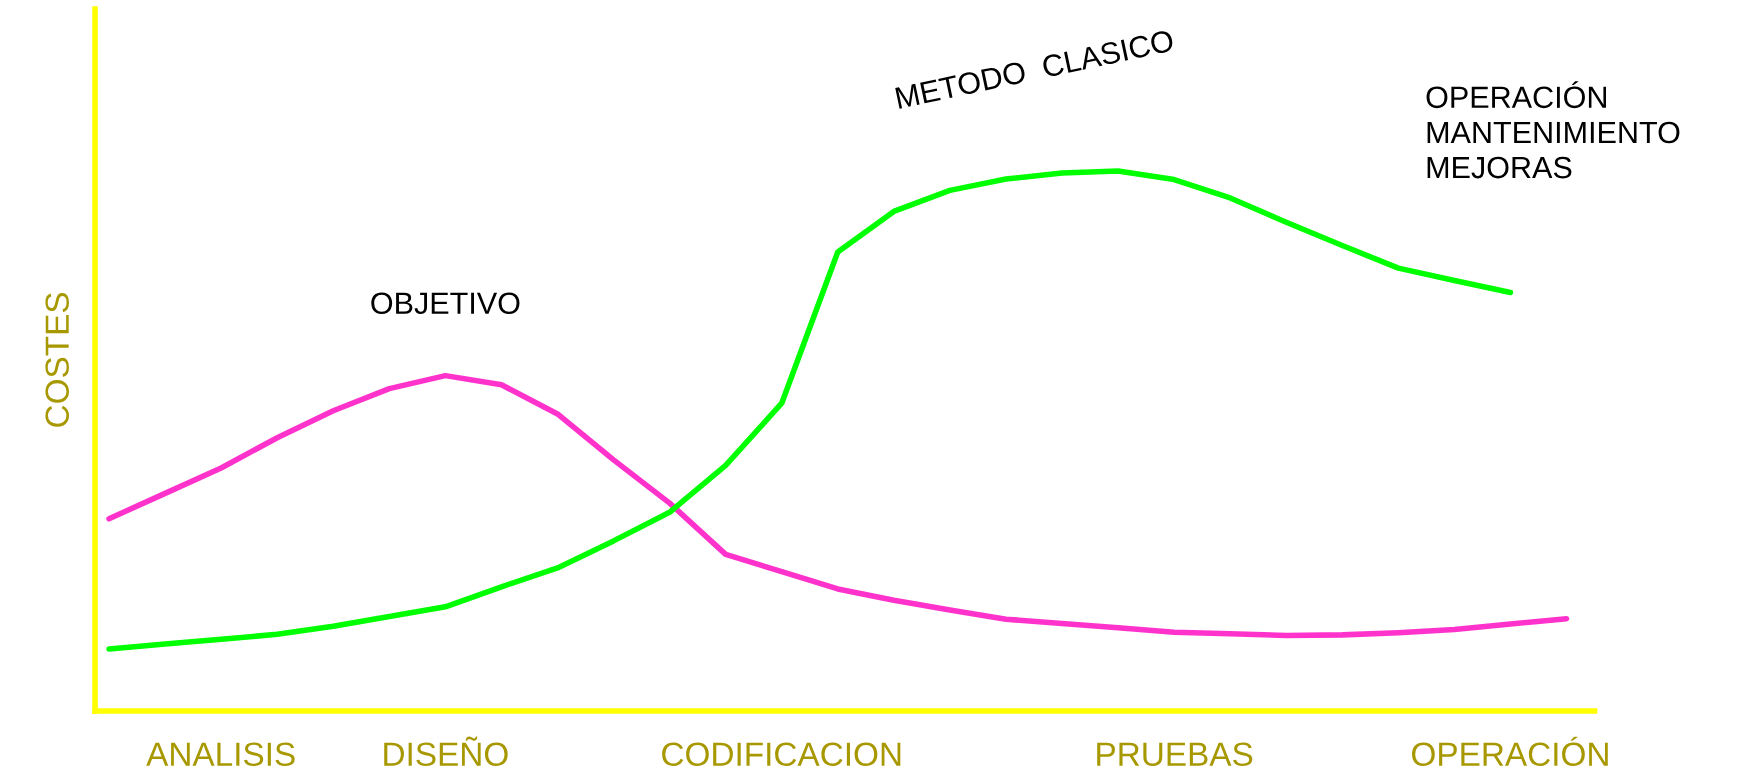 This screenshot has width=1760, height=781. Describe the element at coordinates (1035, 69) in the screenshot. I see `text: METODO CLASICO` at that location.